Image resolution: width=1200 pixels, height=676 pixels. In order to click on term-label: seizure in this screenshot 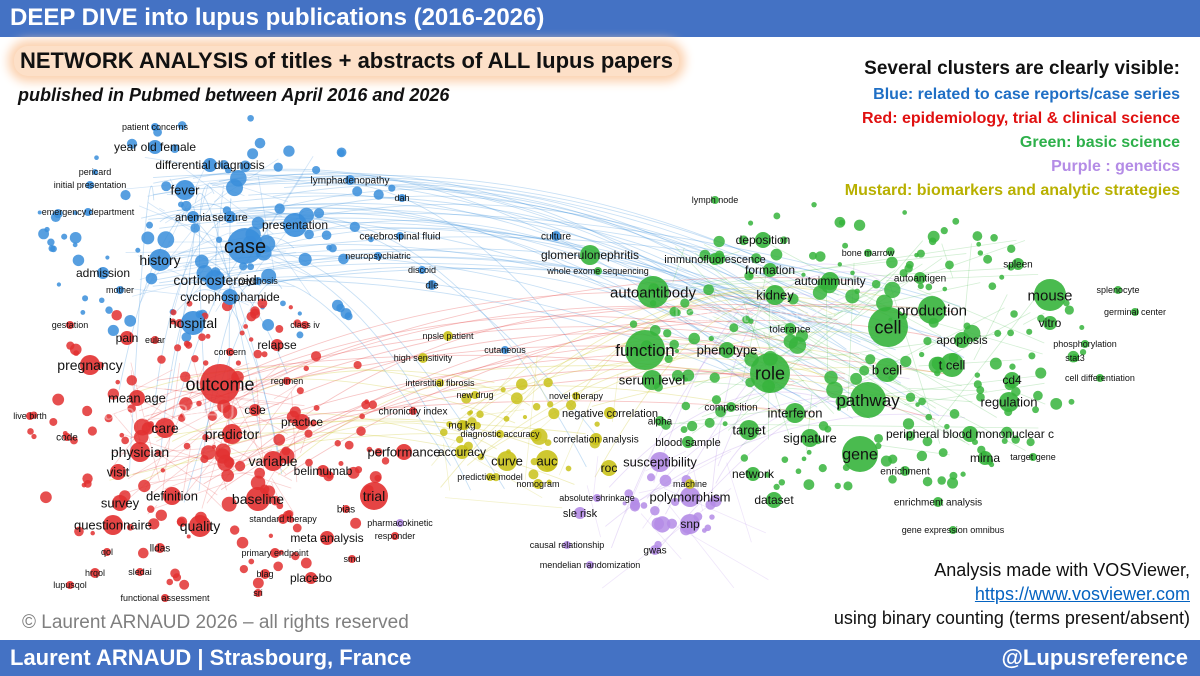, I will do `click(229, 218)`.